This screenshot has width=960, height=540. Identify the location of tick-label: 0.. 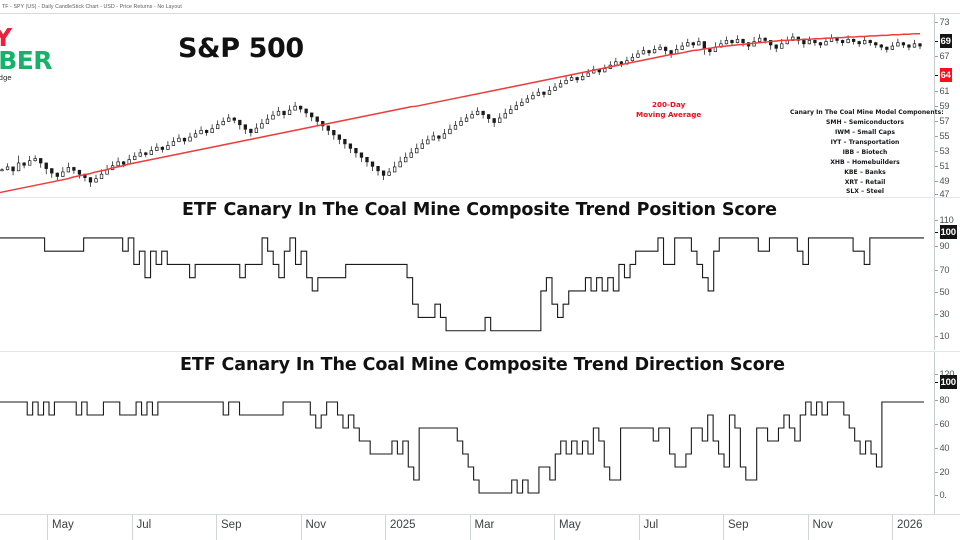
(943, 495).